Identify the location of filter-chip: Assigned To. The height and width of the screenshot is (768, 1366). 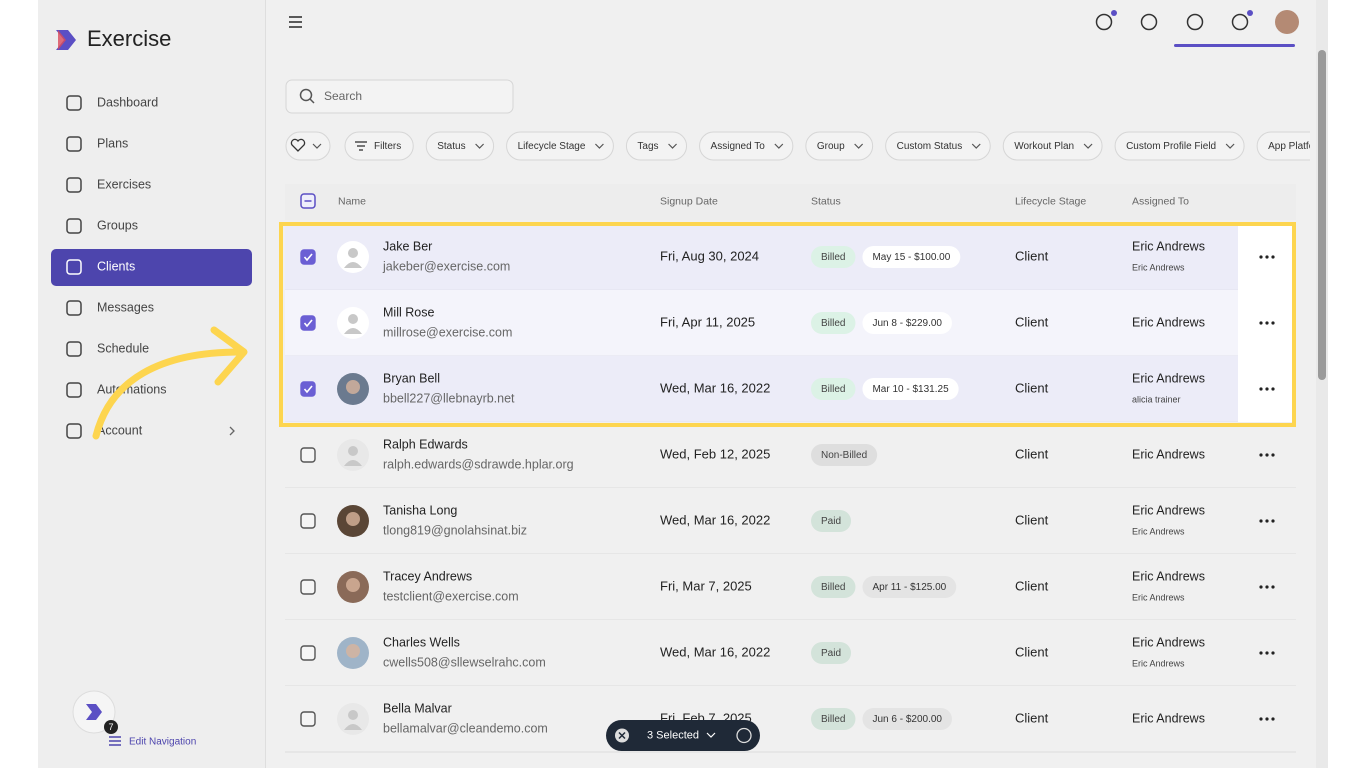
(746, 146).